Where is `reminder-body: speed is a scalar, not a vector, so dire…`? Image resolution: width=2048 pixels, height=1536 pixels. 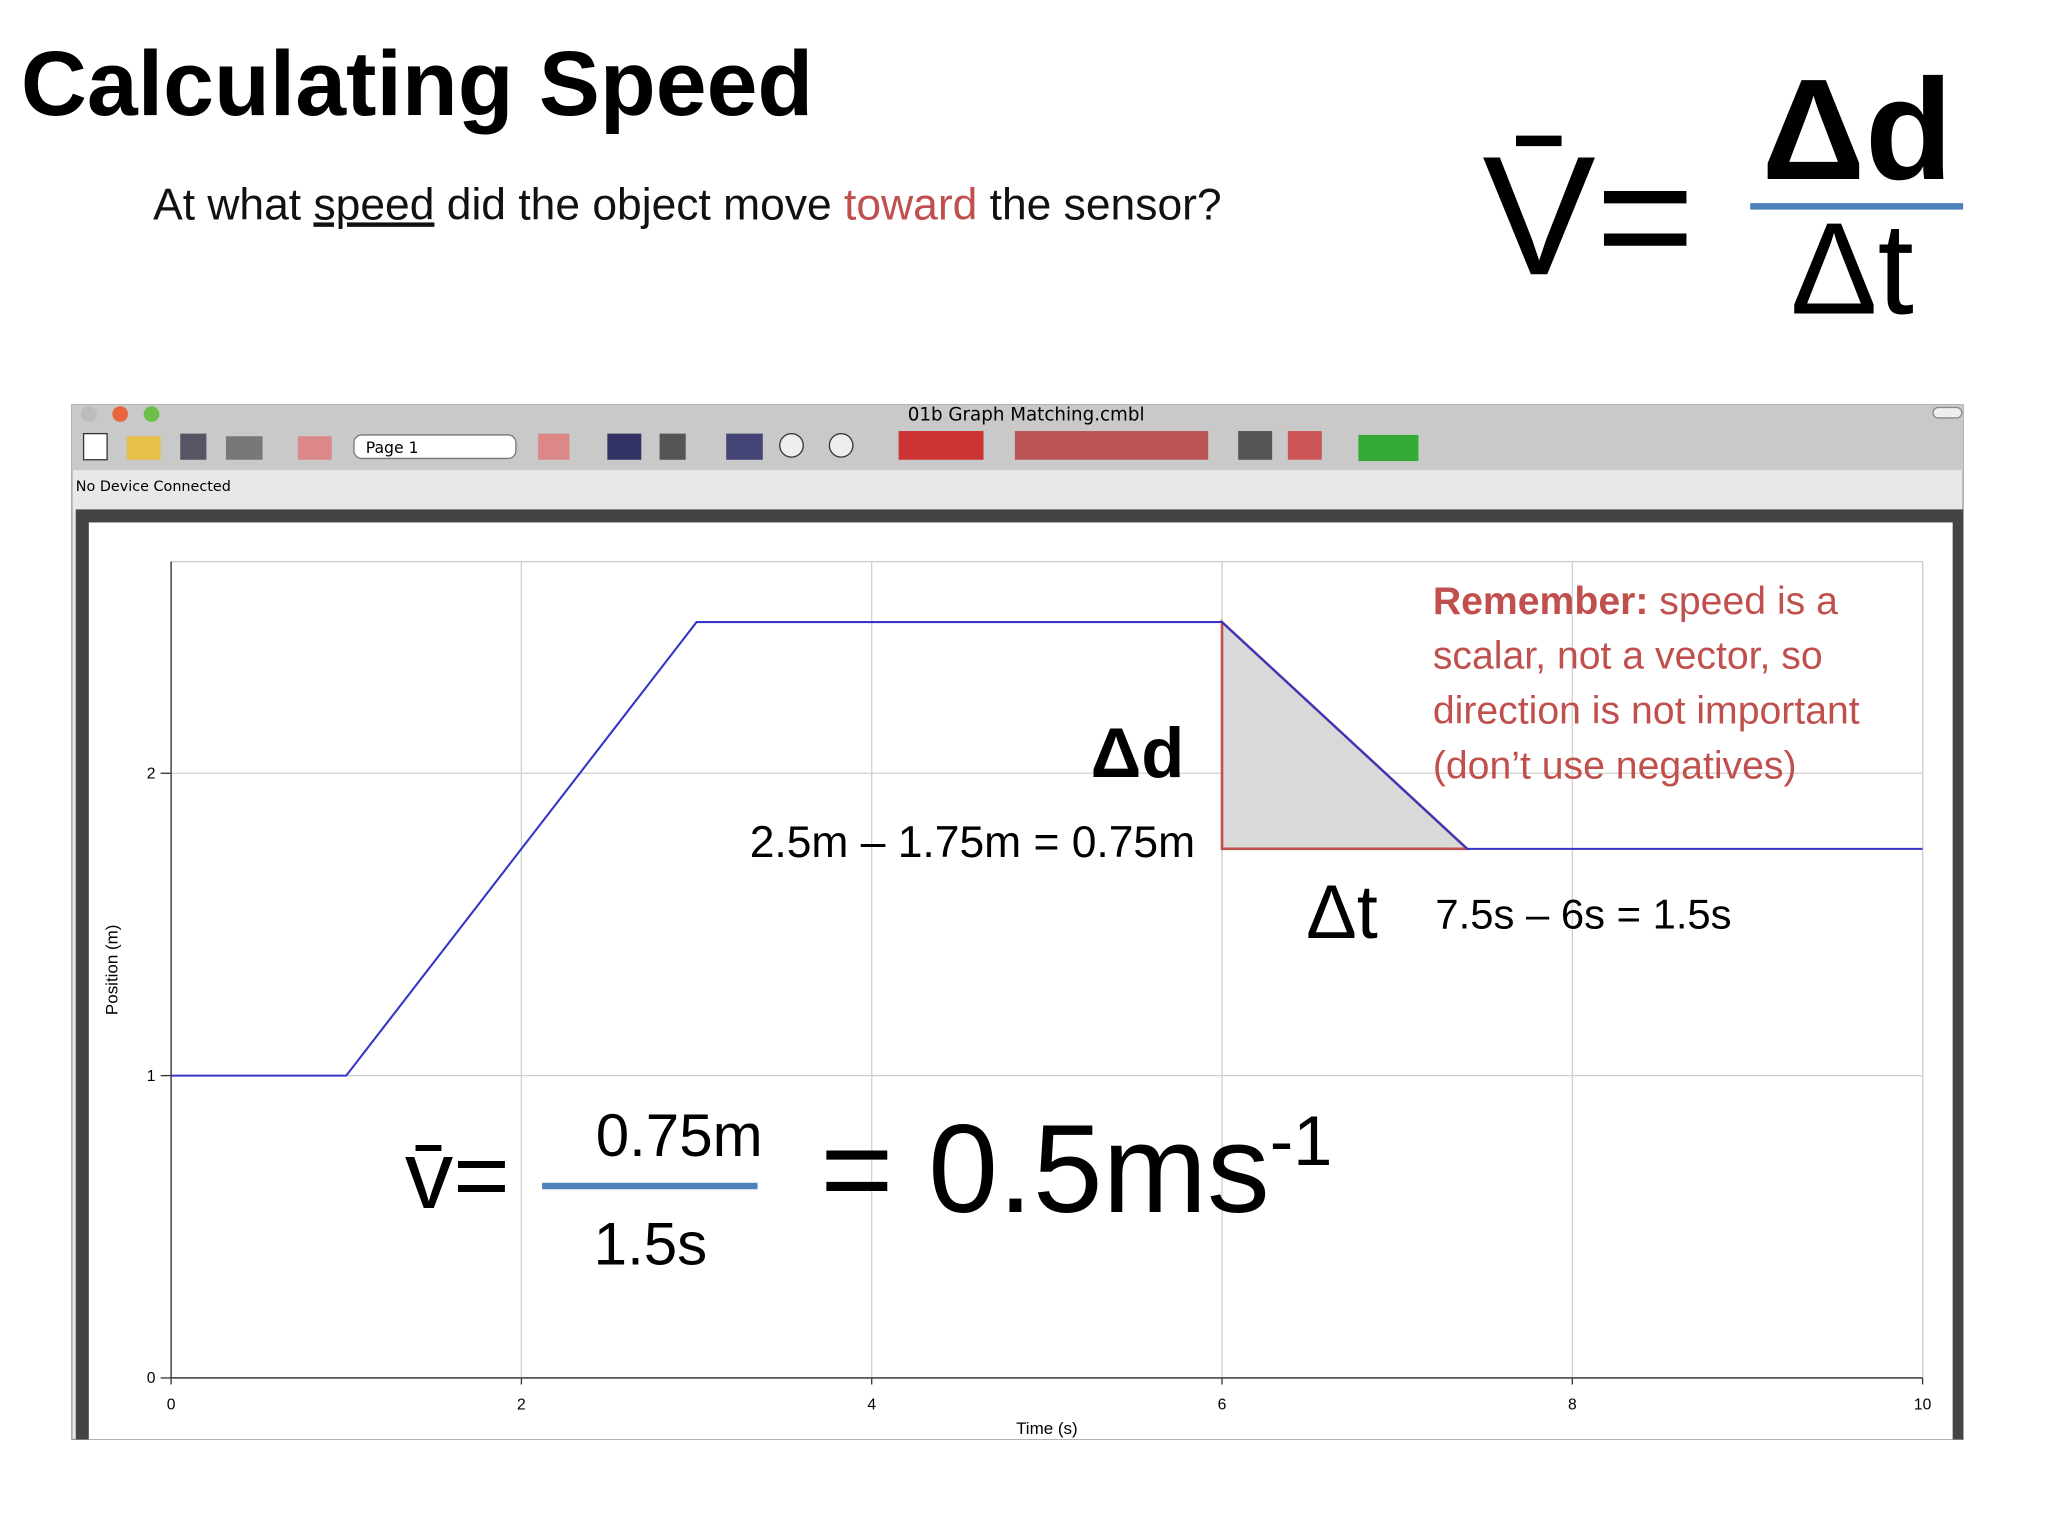 reminder-body: speed is a scalar, not a vector, so dire… is located at coordinates (1646, 683).